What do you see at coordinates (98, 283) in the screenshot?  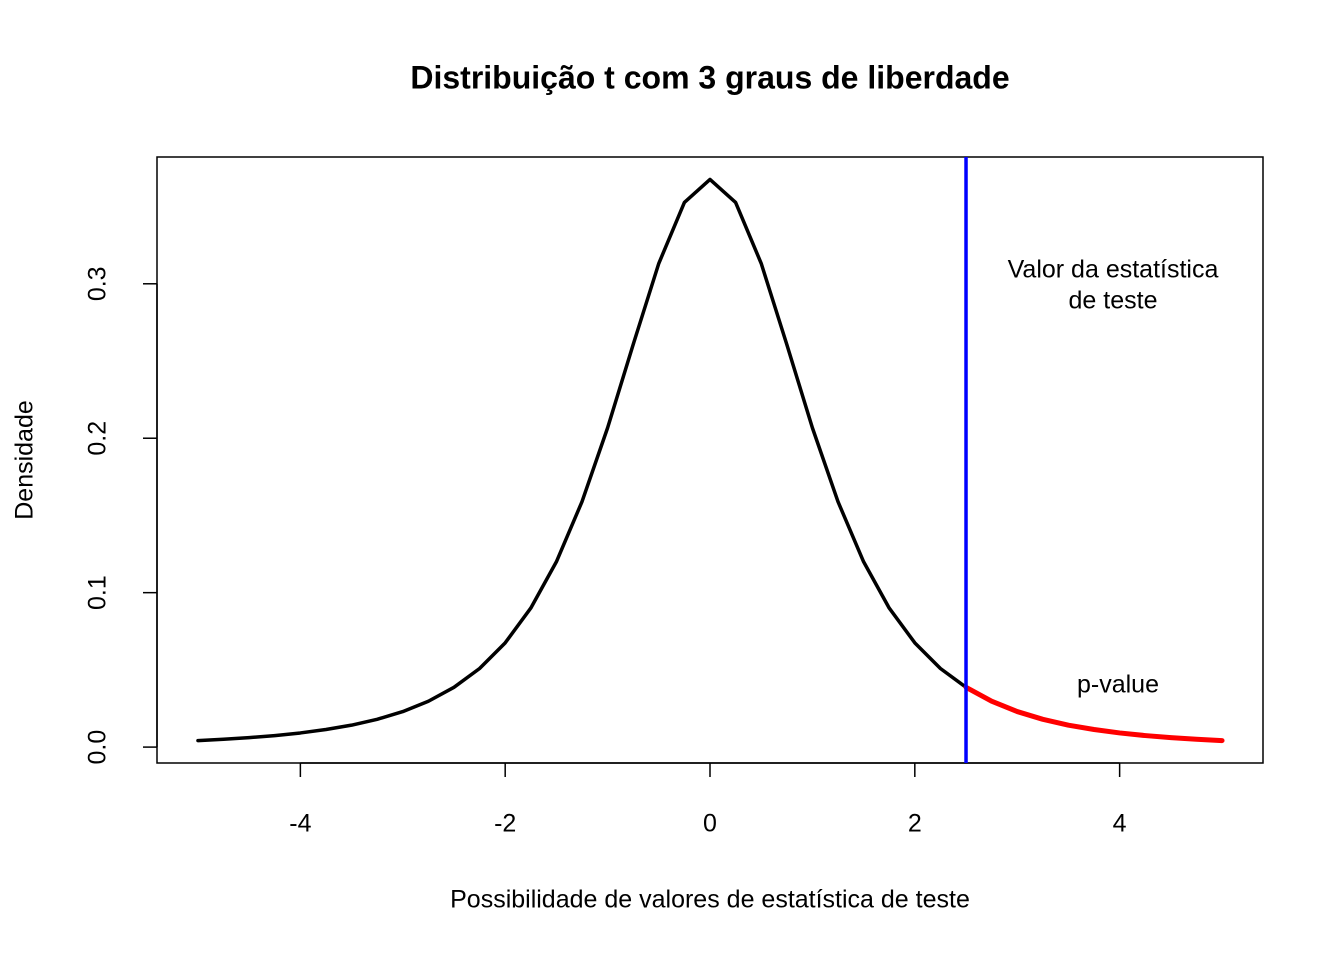 I see `y-tick-label: 0.3` at bounding box center [98, 283].